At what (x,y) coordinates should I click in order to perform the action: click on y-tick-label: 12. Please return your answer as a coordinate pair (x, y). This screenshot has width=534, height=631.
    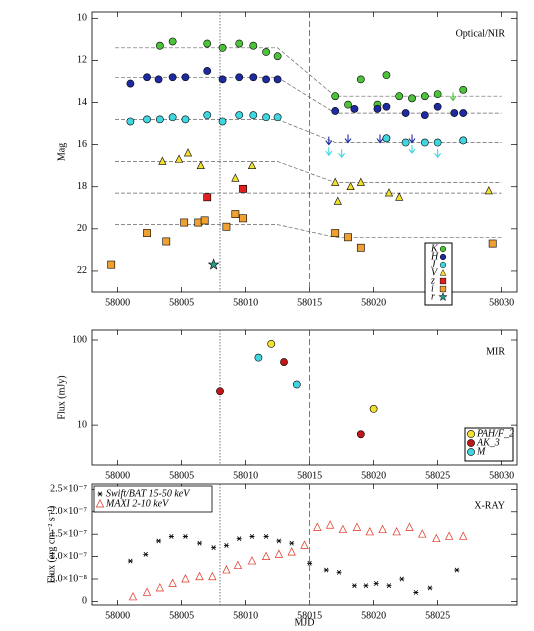
    Looking at the image, I should click on (82, 60).